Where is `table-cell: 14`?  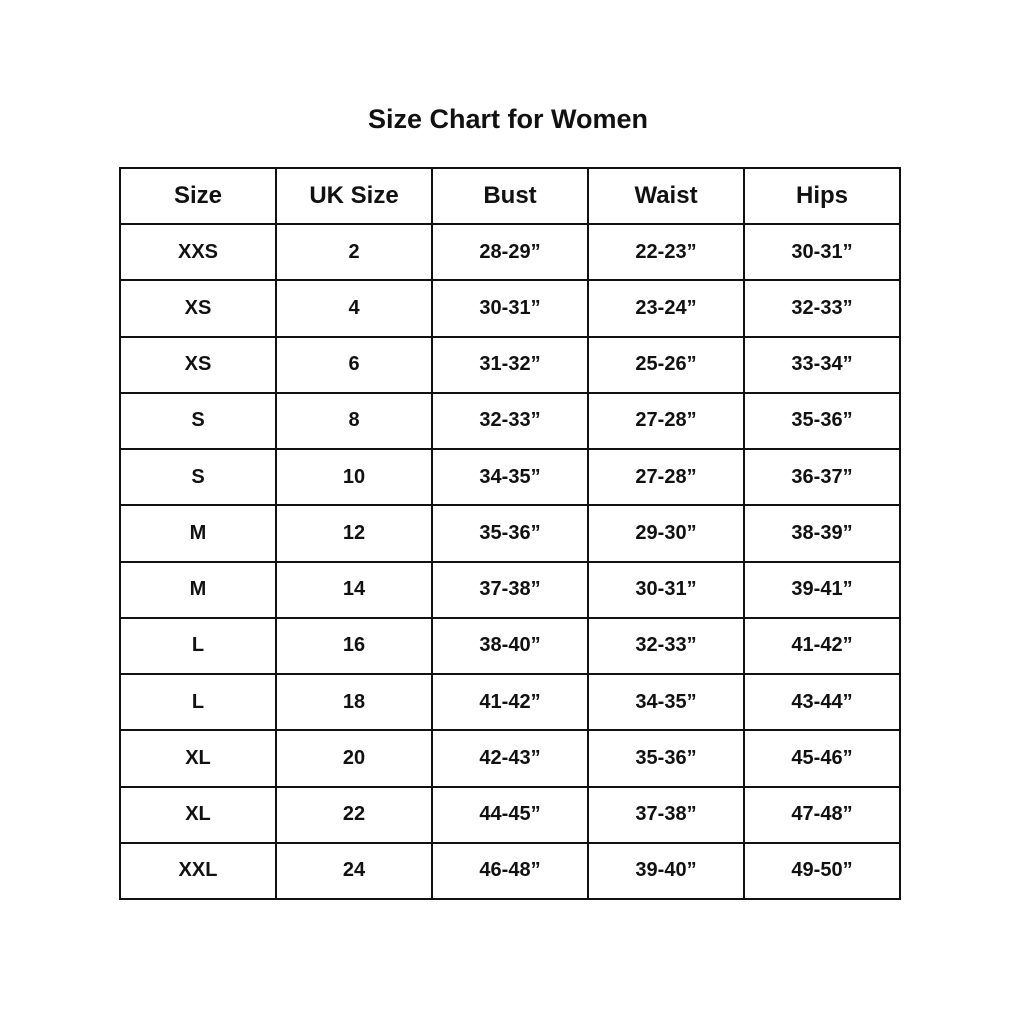
table-cell: 14 is located at coordinates (354, 589).